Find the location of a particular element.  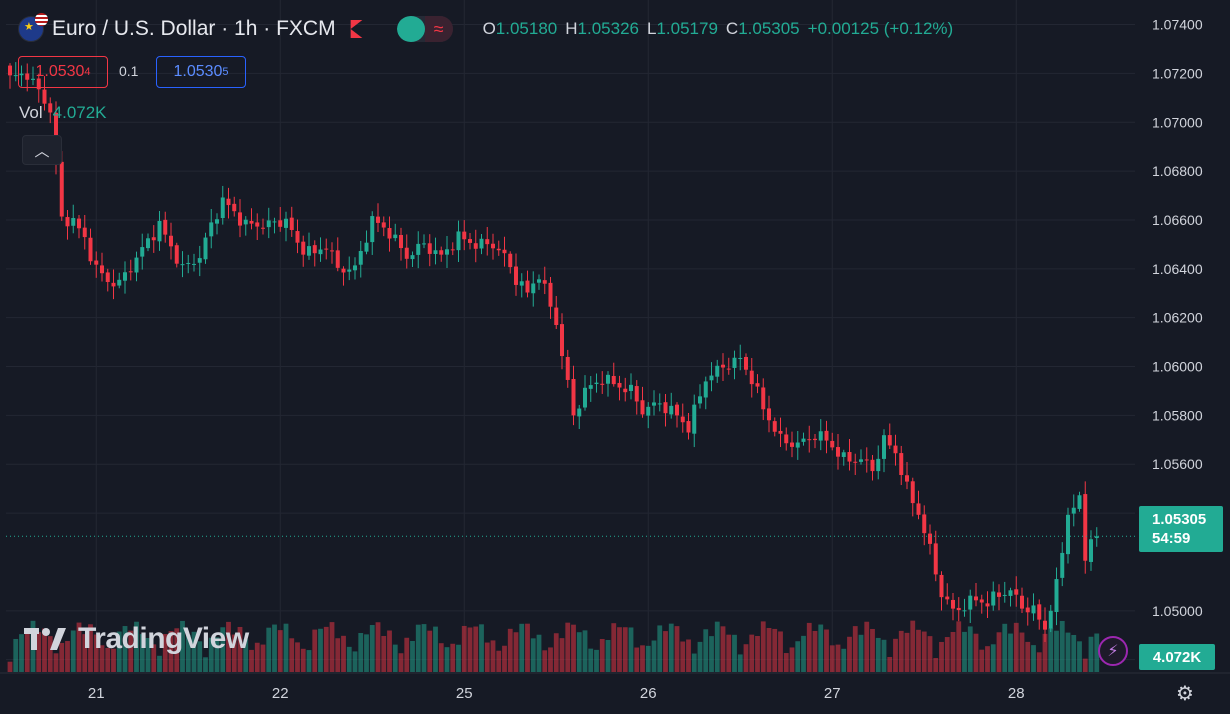

buy-button: 1.0530 5 is located at coordinates (201, 72).